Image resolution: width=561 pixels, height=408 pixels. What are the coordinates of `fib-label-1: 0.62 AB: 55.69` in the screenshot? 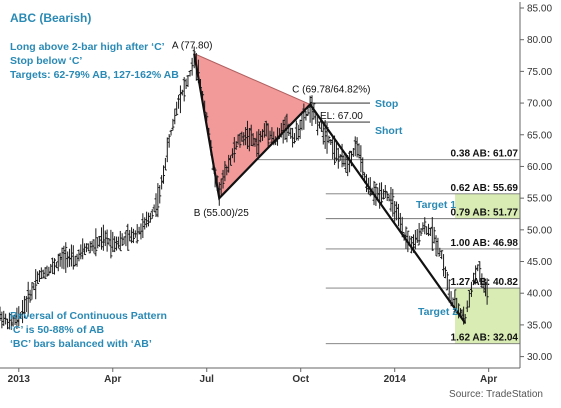 It's located at (485, 188).